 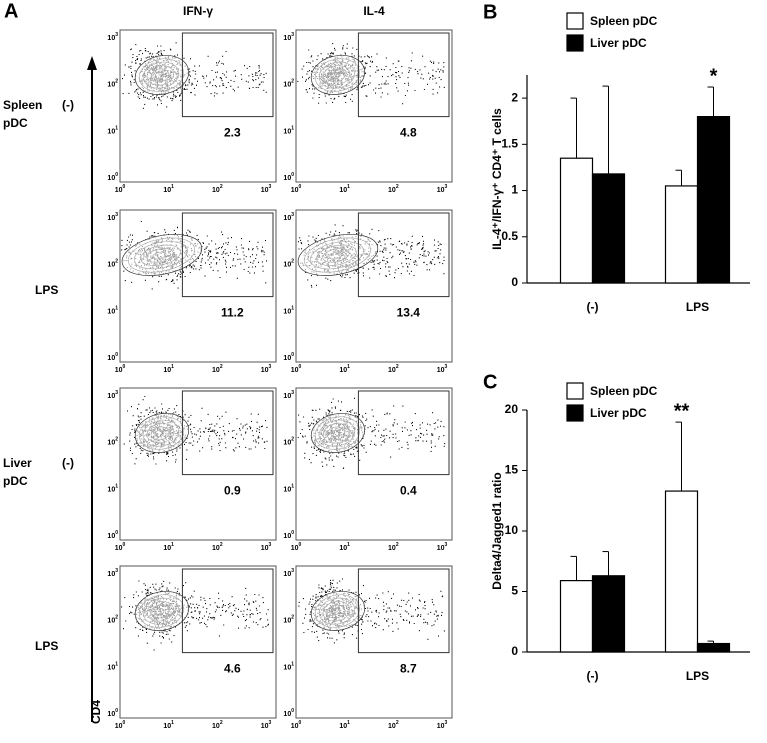 What do you see at coordinates (490, 12) in the screenshot?
I see `panel-label: B` at bounding box center [490, 12].